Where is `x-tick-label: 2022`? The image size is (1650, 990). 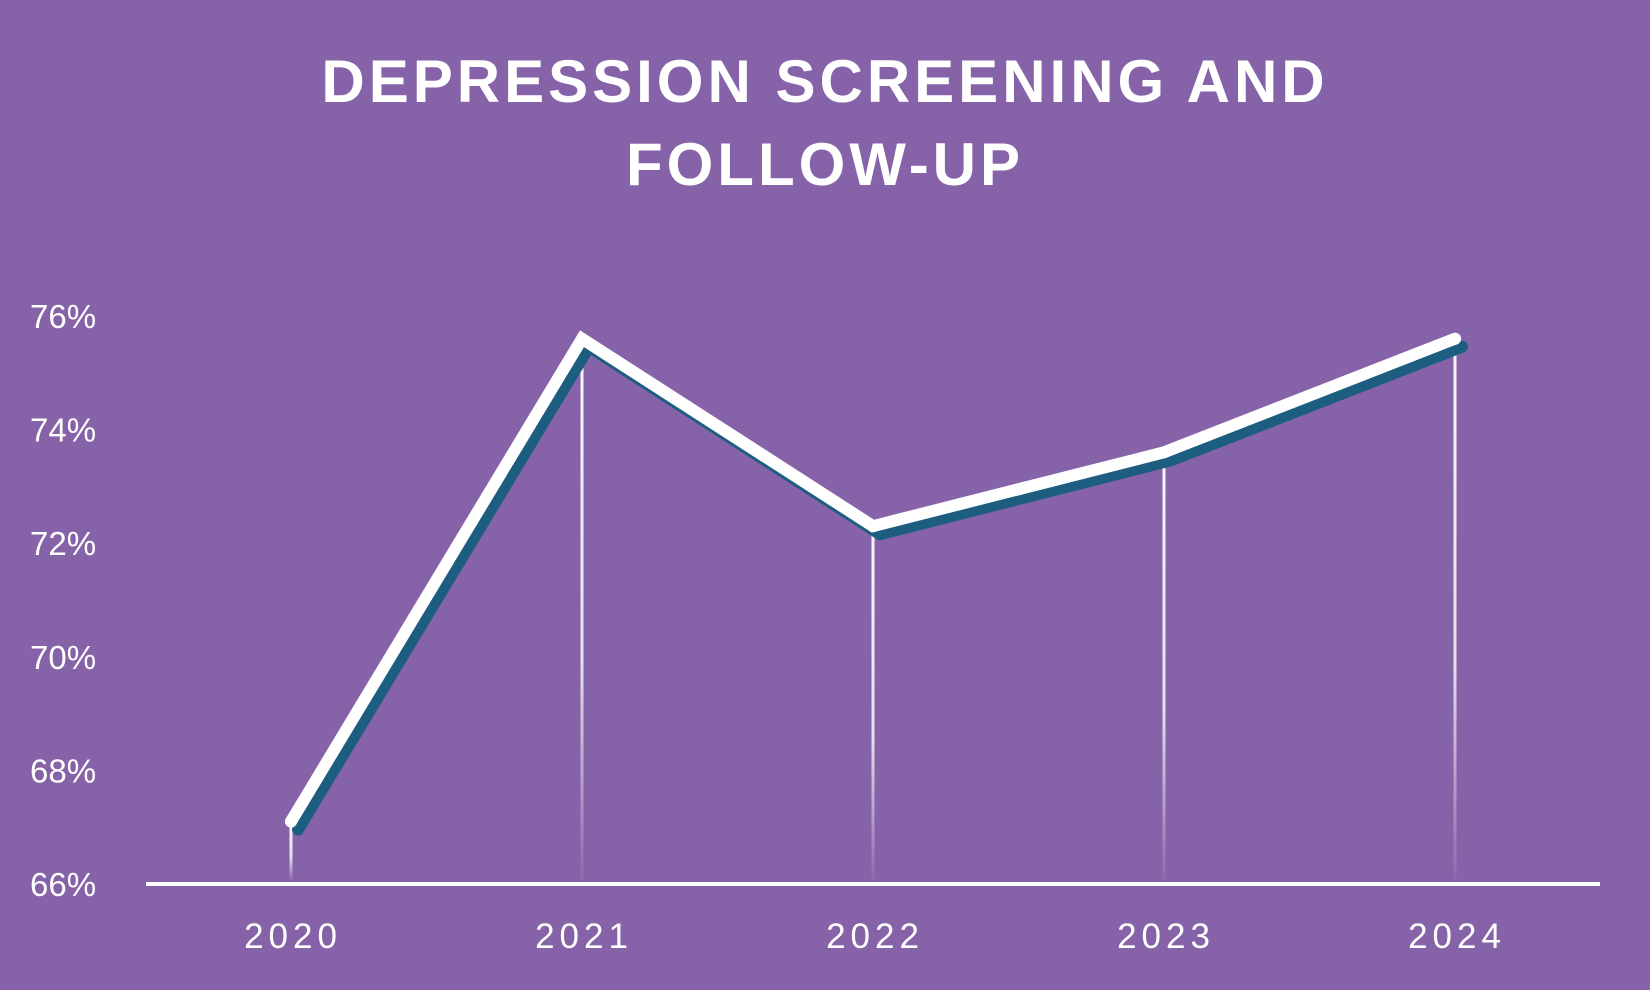 x-tick-label: 2022 is located at coordinates (875, 936).